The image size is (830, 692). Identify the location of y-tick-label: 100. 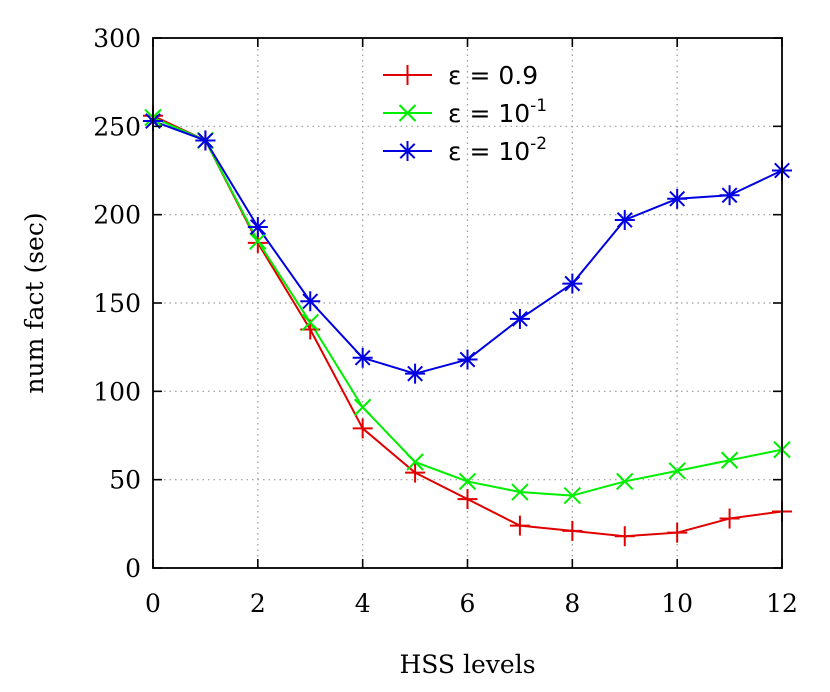
(117, 391).